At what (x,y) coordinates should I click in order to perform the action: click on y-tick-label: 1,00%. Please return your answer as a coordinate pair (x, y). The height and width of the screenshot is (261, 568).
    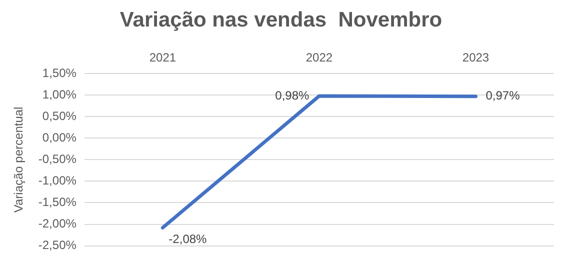
    Looking at the image, I should click on (59, 94).